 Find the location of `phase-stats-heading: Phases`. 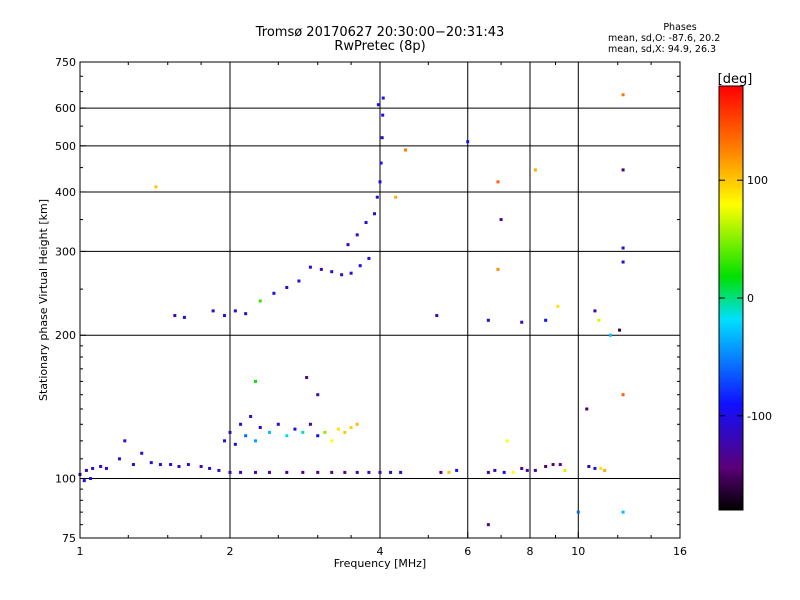

phase-stats-heading: Phases is located at coordinates (680, 27).